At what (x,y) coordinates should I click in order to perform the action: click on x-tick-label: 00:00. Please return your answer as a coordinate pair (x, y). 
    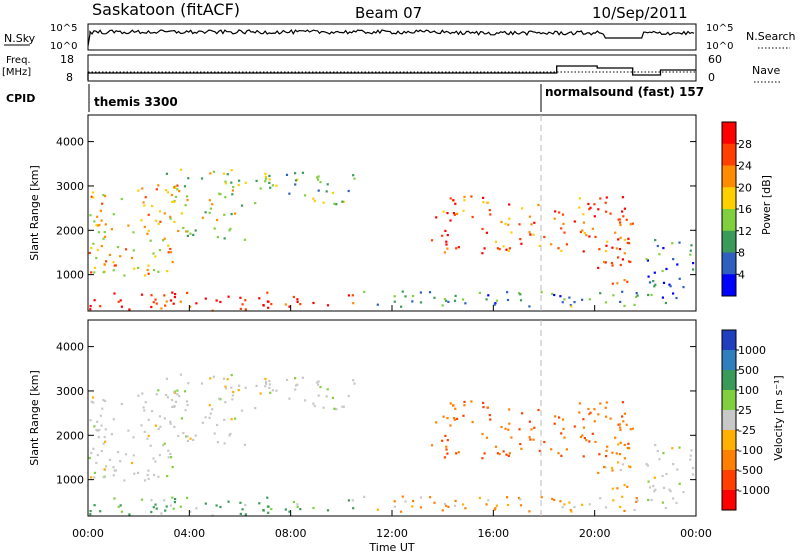
    Looking at the image, I should click on (88, 533).